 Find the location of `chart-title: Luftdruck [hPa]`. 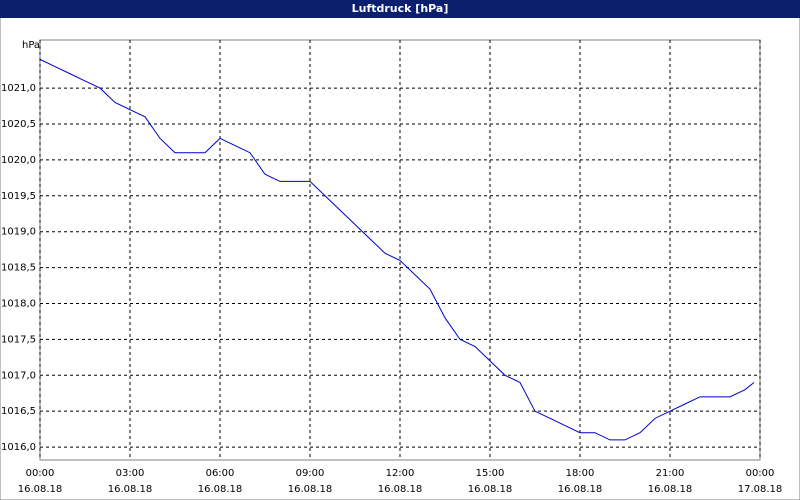

chart-title: Luftdruck [hPa] is located at coordinates (400, 8).